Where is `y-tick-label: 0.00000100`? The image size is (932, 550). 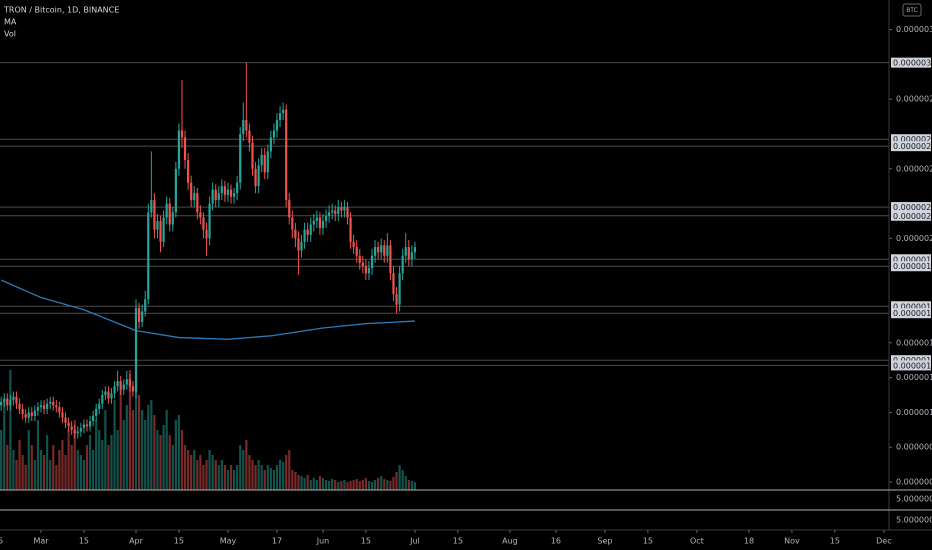 y-tick-label: 0.00000100 is located at coordinates (914, 412).